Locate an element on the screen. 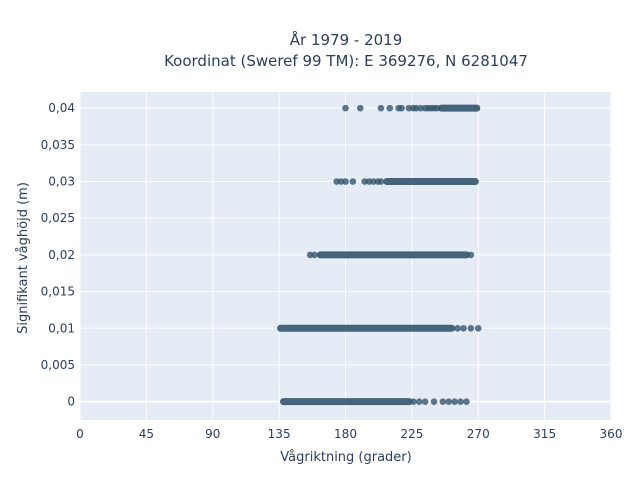 This screenshot has width=640, height=480. x-tick-labels: 0 45 90 135 180 225 270 315 360 is located at coordinates (349, 434).